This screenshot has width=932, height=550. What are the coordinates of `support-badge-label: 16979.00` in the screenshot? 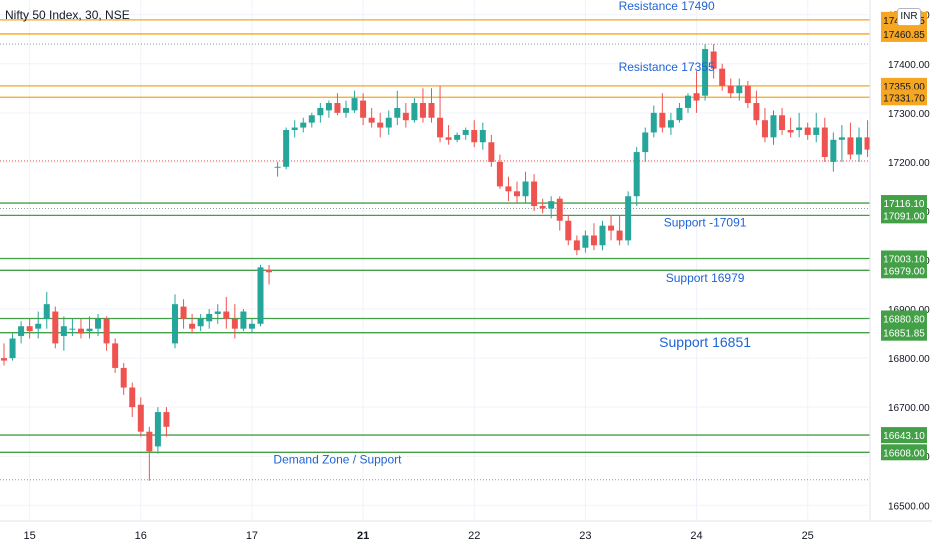 It's located at (904, 271).